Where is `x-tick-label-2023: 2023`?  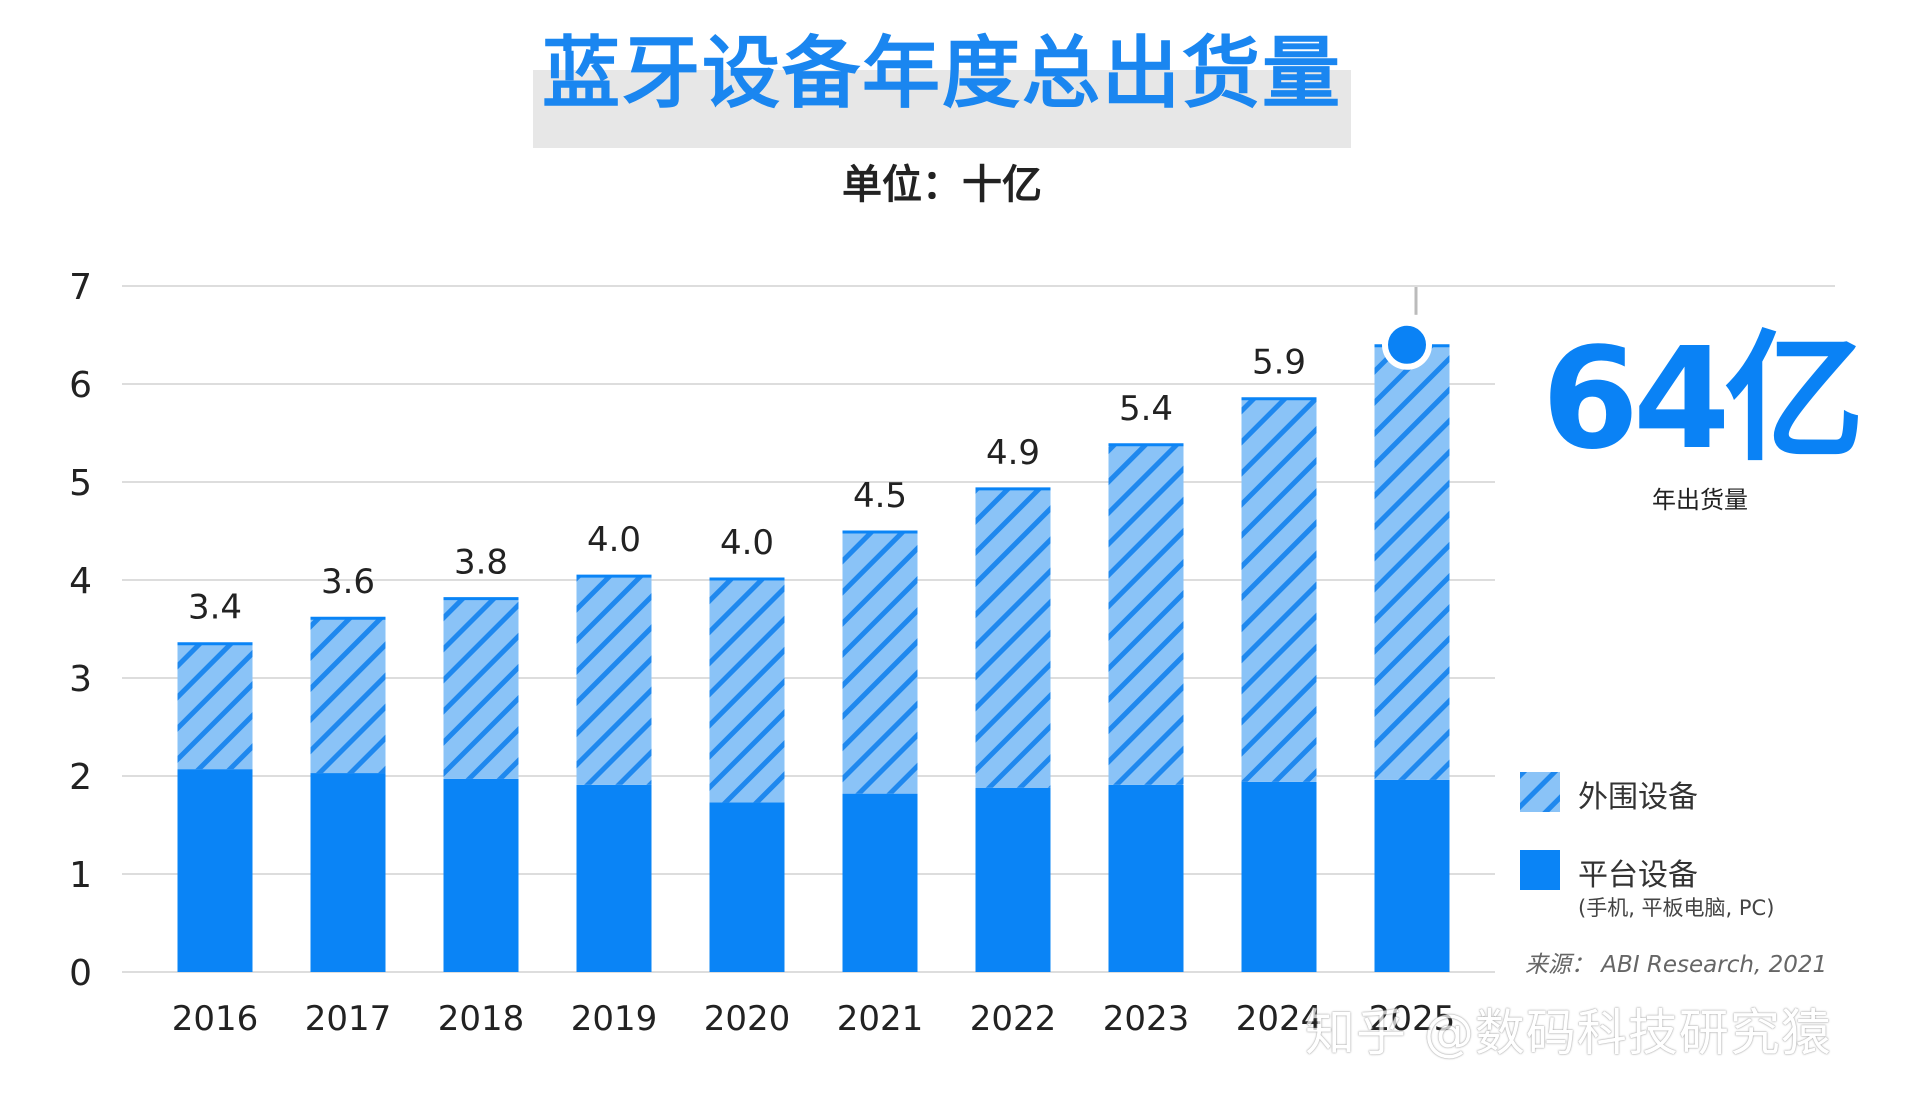
x-tick-label-2023: 2023 is located at coordinates (1146, 1019).